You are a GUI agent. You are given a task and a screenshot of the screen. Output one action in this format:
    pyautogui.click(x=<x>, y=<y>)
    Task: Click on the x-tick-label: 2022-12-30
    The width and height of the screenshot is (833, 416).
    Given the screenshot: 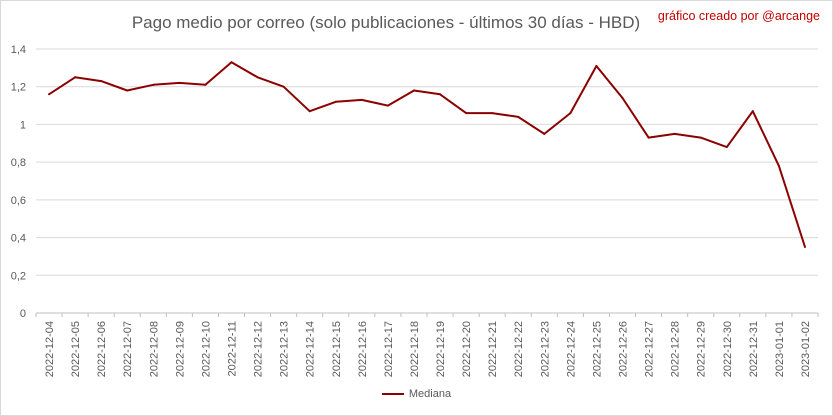 What is the action you would take?
    pyautogui.click(x=728, y=349)
    